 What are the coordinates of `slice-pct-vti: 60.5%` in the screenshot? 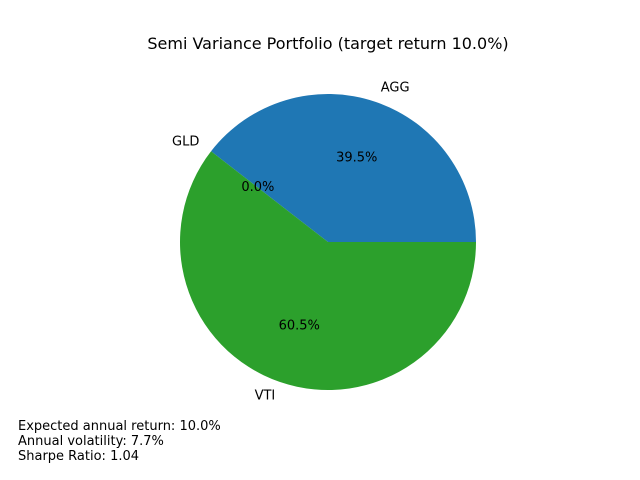 It's located at (299, 326).